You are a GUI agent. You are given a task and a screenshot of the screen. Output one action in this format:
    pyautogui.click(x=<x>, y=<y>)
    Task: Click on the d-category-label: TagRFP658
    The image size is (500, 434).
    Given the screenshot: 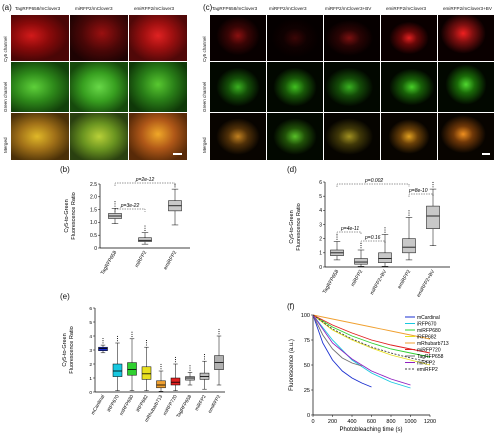 What is the action you would take?
    pyautogui.click(x=331, y=282)
    